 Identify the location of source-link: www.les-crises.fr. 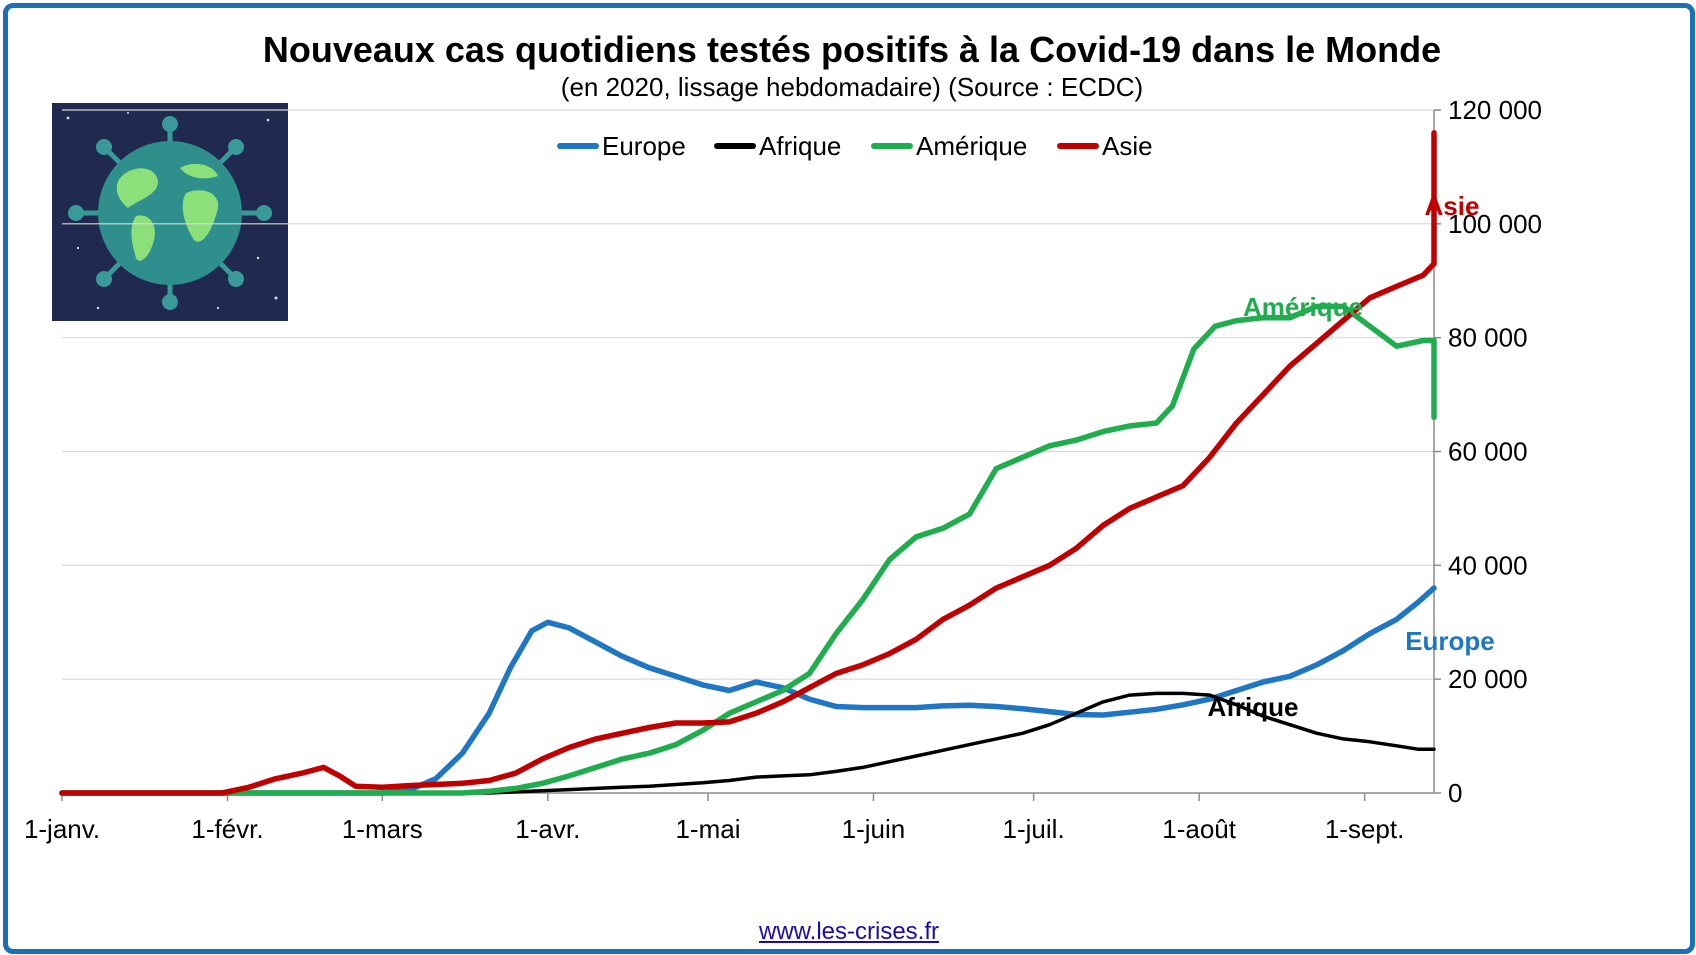
(848, 931).